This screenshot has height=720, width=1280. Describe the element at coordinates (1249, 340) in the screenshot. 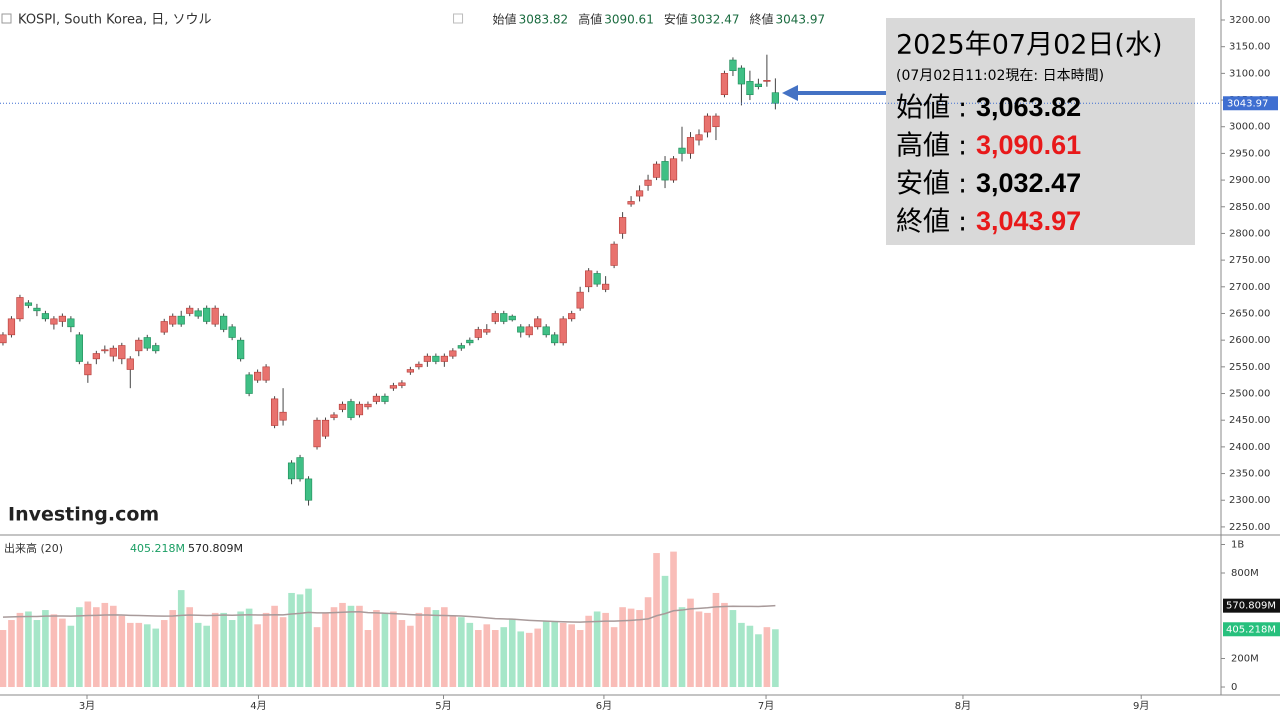

I see `price-tick-label: 2600.00` at that location.